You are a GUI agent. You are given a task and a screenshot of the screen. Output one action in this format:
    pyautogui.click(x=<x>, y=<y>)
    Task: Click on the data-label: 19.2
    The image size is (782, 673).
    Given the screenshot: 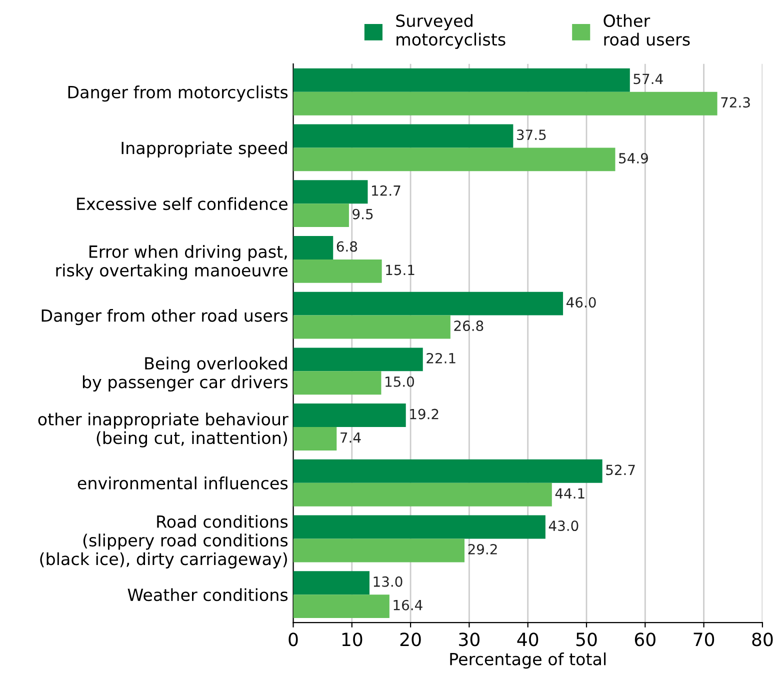 What is the action you would take?
    pyautogui.click(x=424, y=414)
    